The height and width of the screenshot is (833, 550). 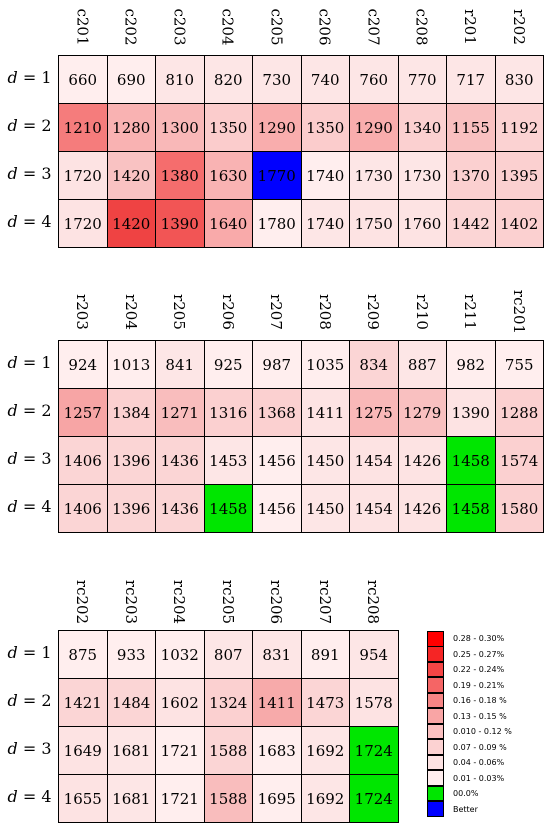 I want to click on column-header: rc205, so click(x=227, y=602).